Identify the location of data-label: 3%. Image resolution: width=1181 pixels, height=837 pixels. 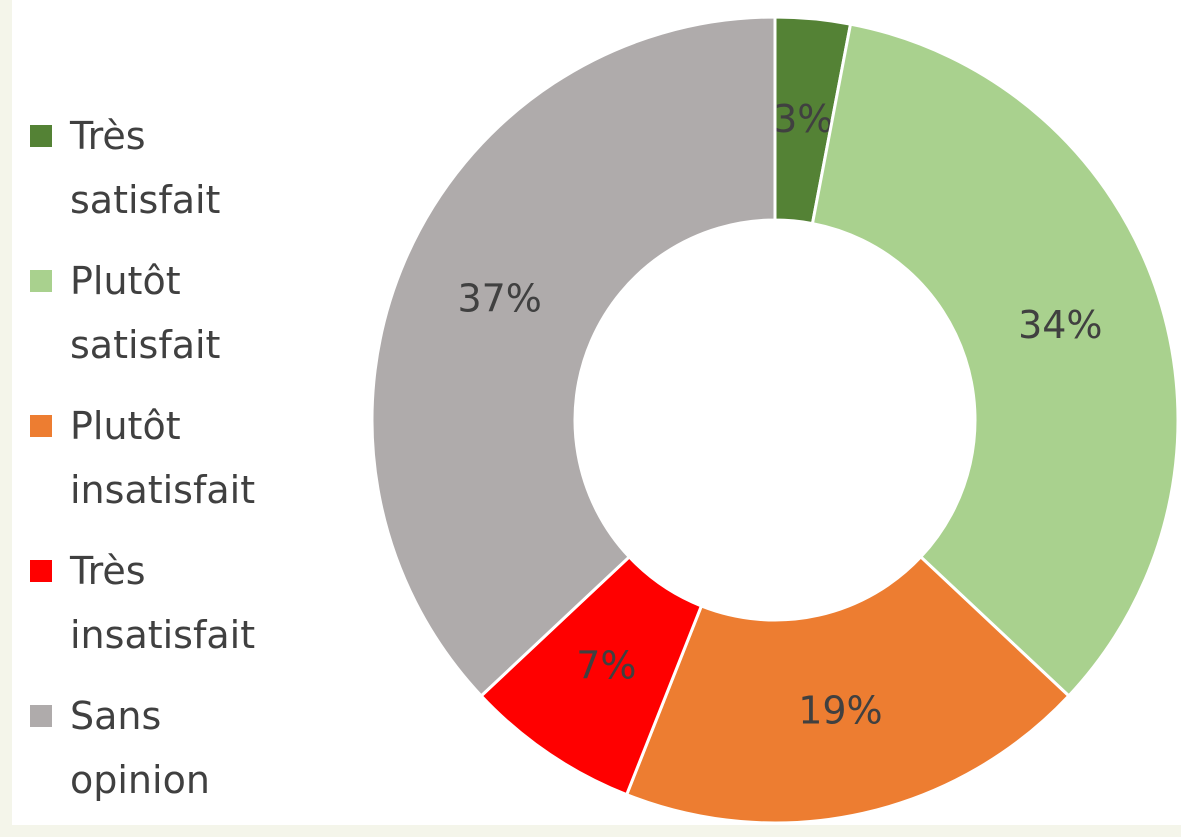
(803, 119).